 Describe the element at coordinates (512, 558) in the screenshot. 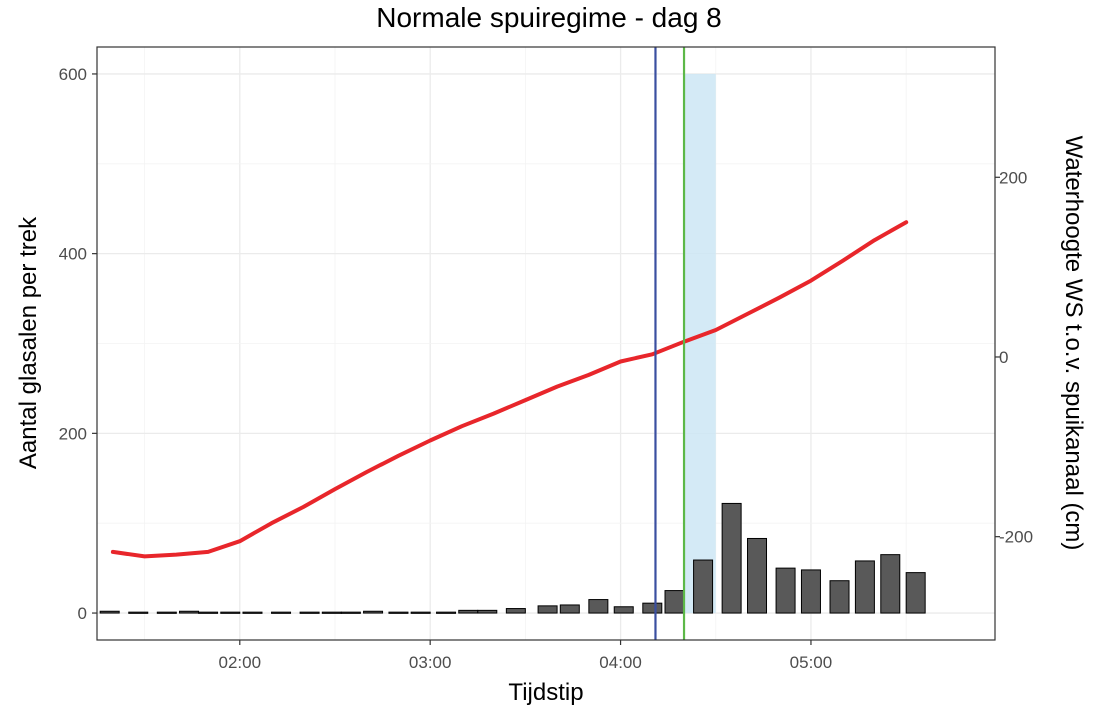

I see `bar-series` at that location.